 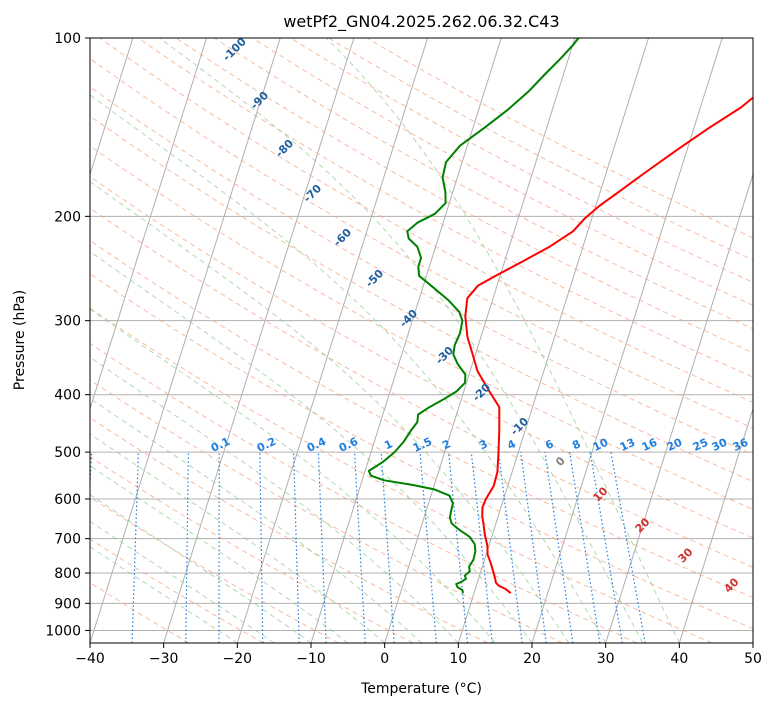 I want to click on y-tick-label: 600, so click(x=67, y=500).